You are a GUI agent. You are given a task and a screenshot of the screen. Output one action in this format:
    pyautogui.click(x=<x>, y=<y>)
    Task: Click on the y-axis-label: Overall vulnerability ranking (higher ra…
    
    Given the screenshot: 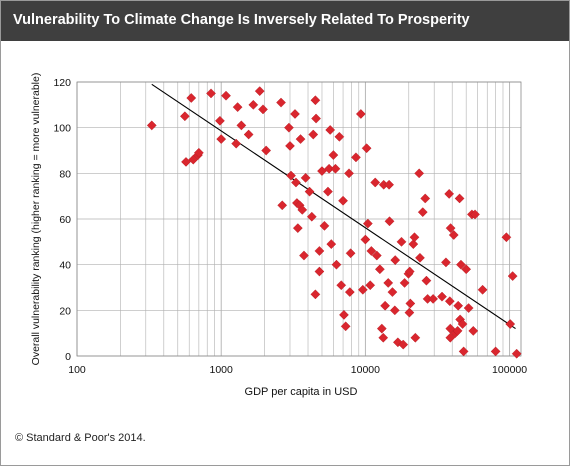 What is the action you would take?
    pyautogui.click(x=36, y=219)
    